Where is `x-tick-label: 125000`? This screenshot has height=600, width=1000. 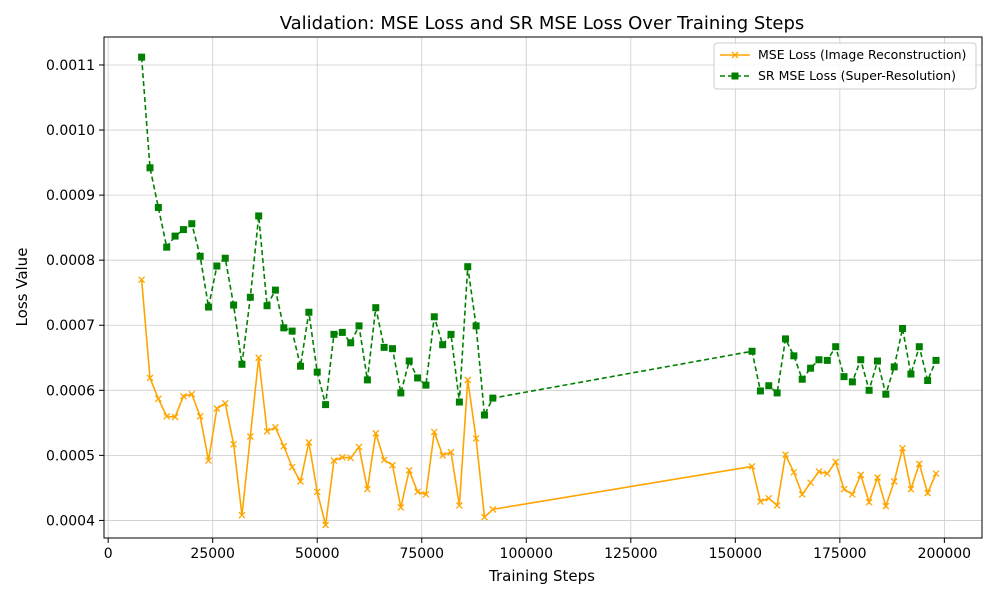 x-tick-label: 125000 is located at coordinates (630, 554).